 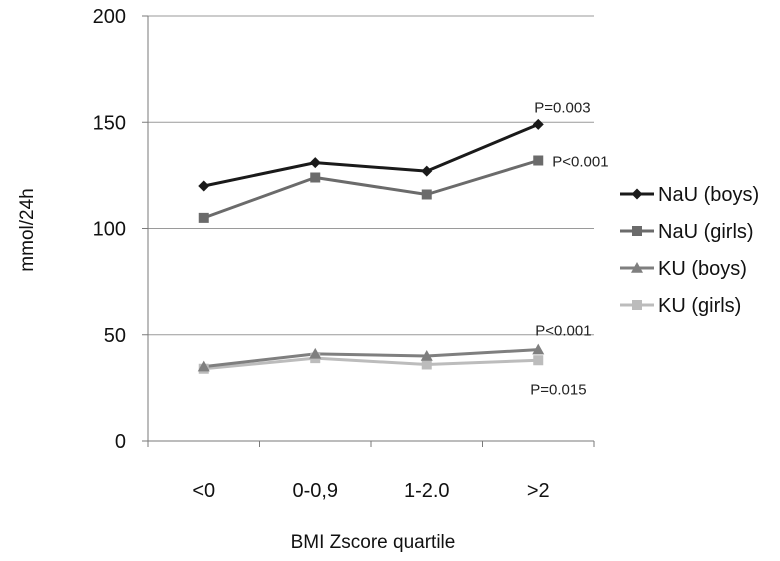 I want to click on legend-label-2: KU (boys), so click(x=702, y=269).